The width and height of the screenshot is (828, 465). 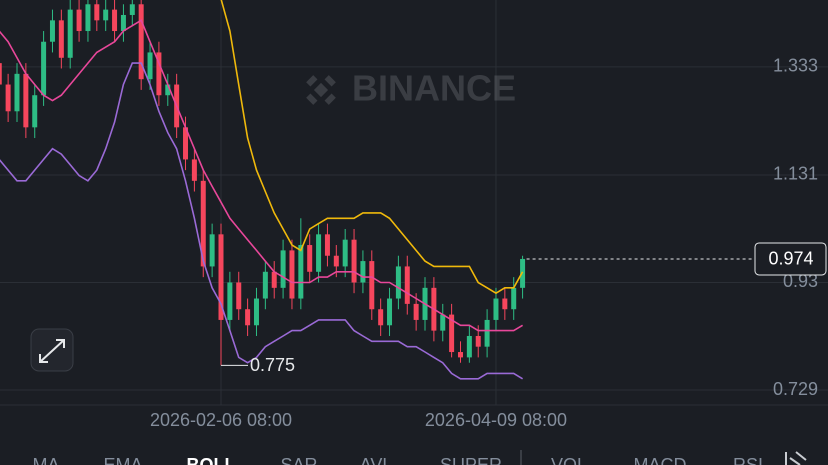 What do you see at coordinates (569, 460) in the screenshot?
I see `indicator-tab: VOL` at bounding box center [569, 460].